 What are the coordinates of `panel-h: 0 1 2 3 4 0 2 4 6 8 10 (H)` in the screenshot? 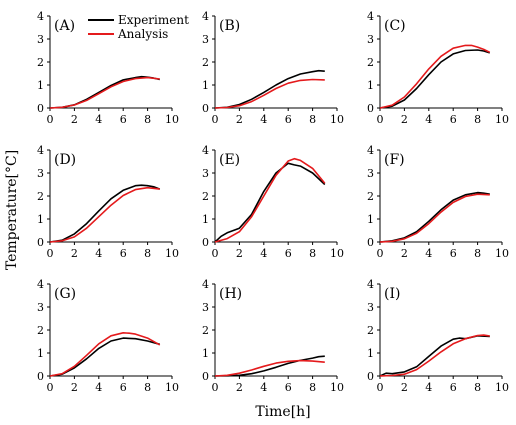 It's located at (273, 336).